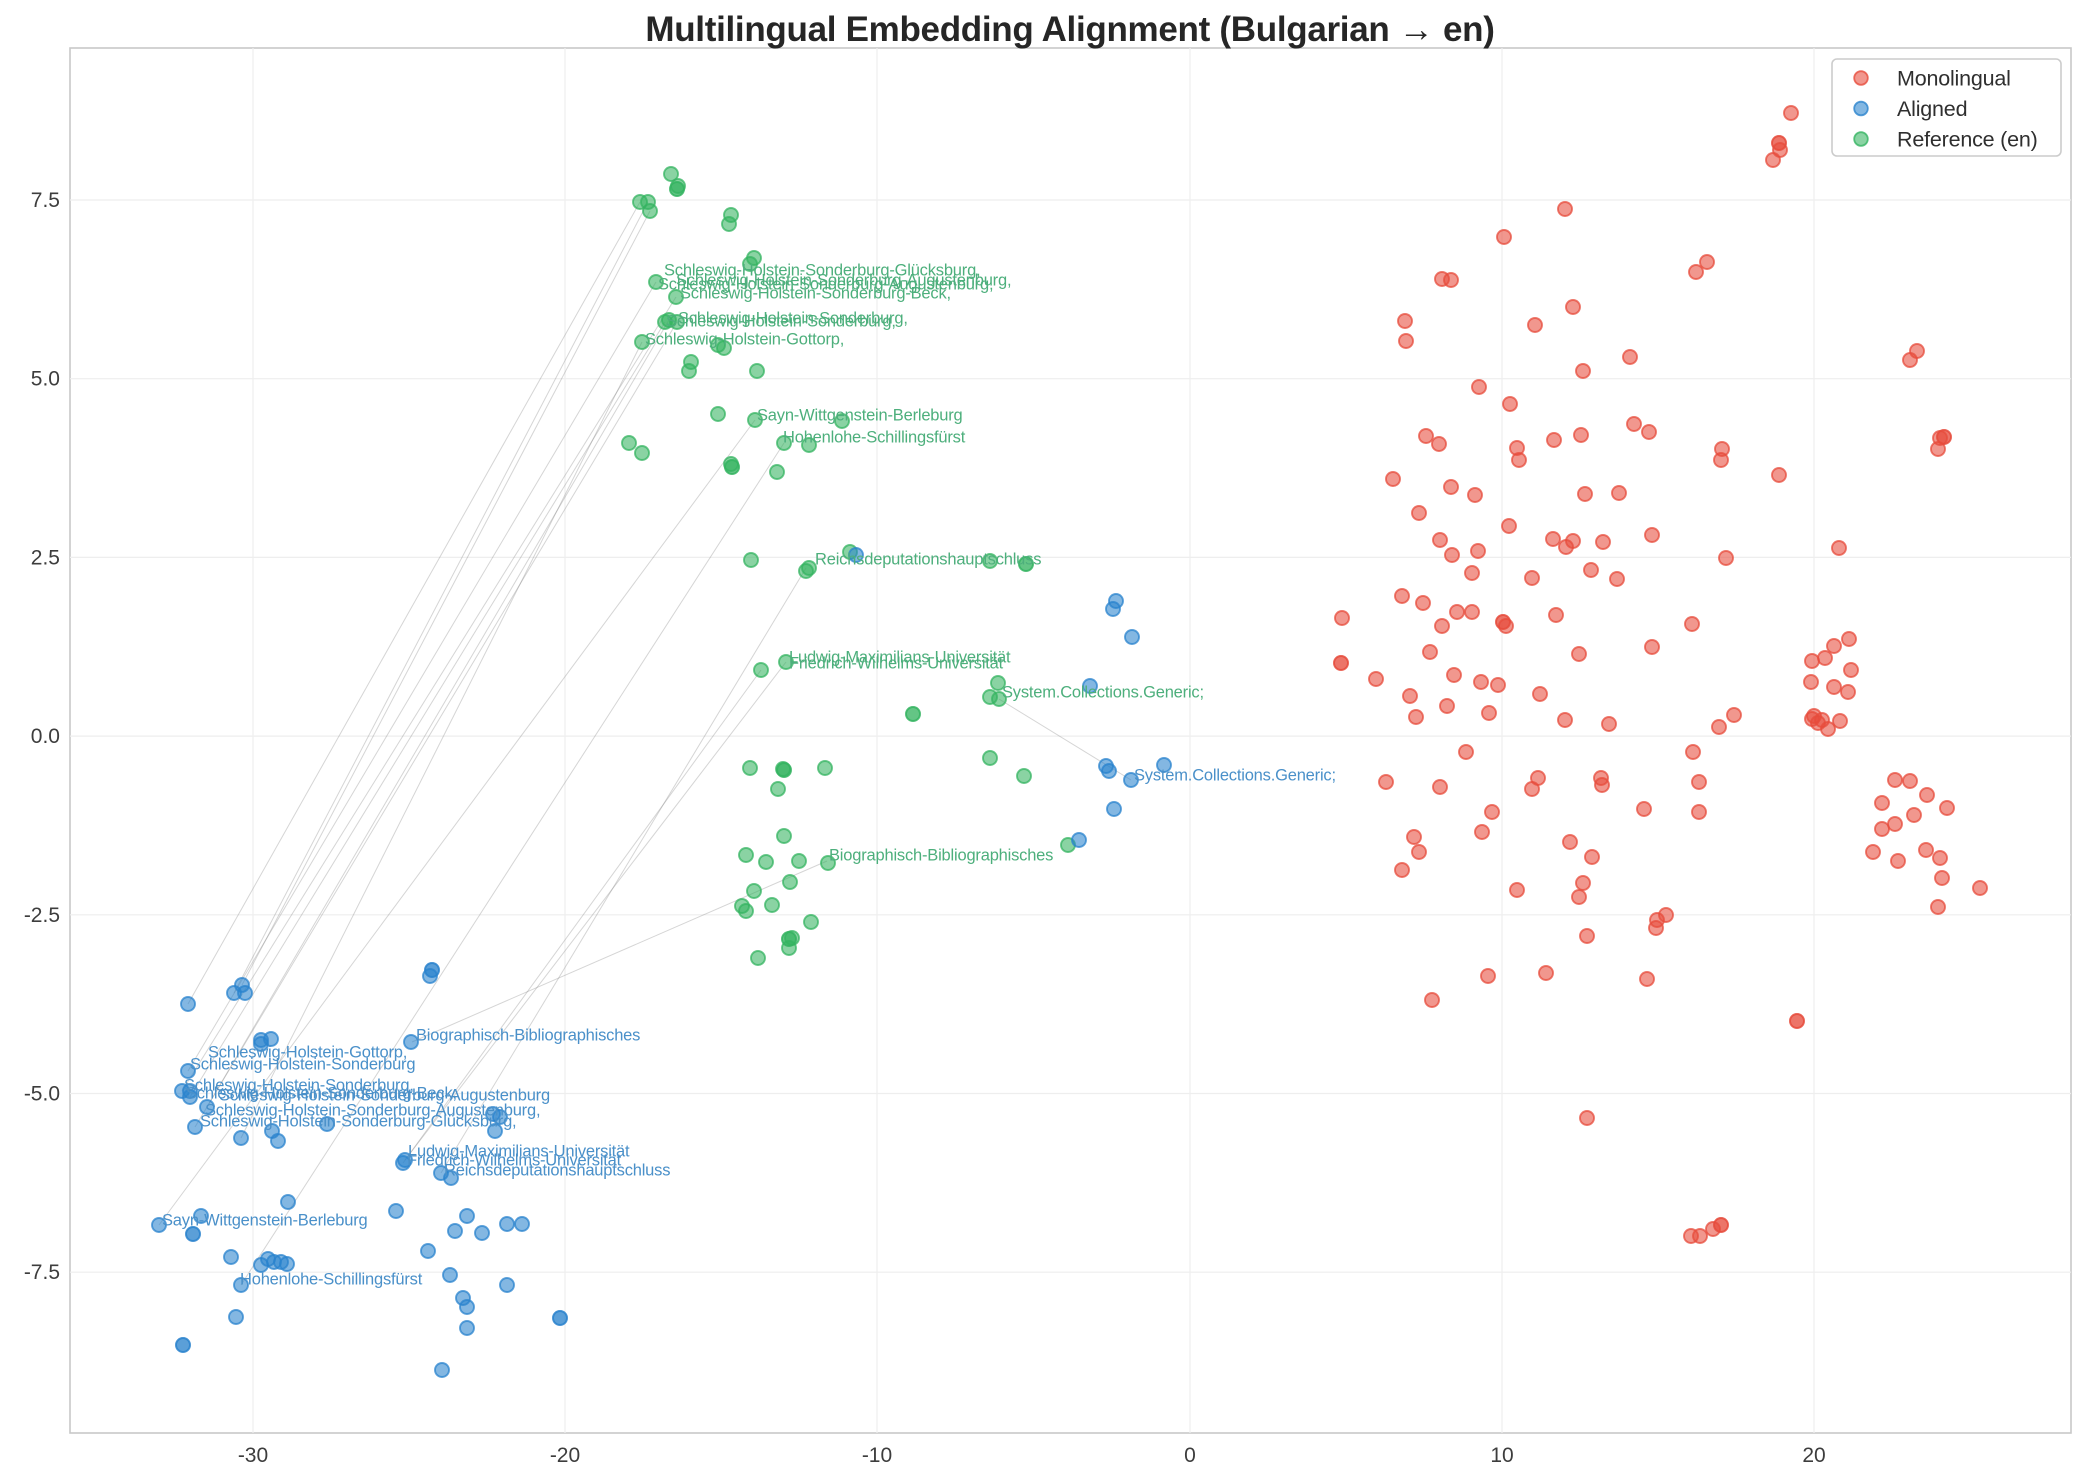  I want to click on svg-text: 5.0, so click(45, 379).